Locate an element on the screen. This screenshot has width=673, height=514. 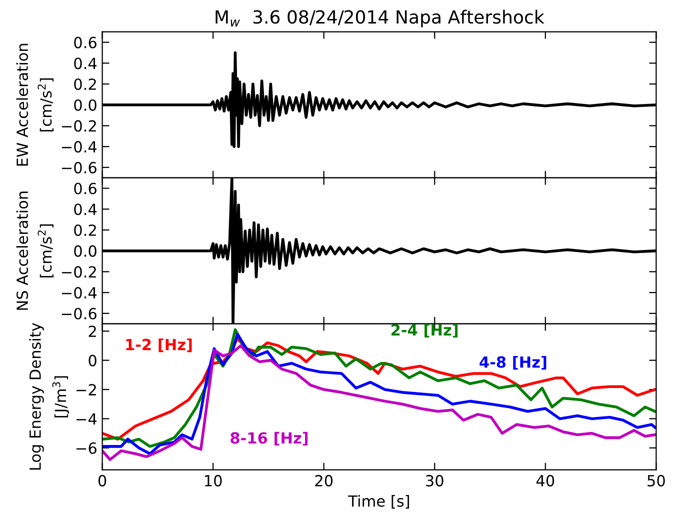
series-label: 2-4 [Hz] is located at coordinates (425, 331).